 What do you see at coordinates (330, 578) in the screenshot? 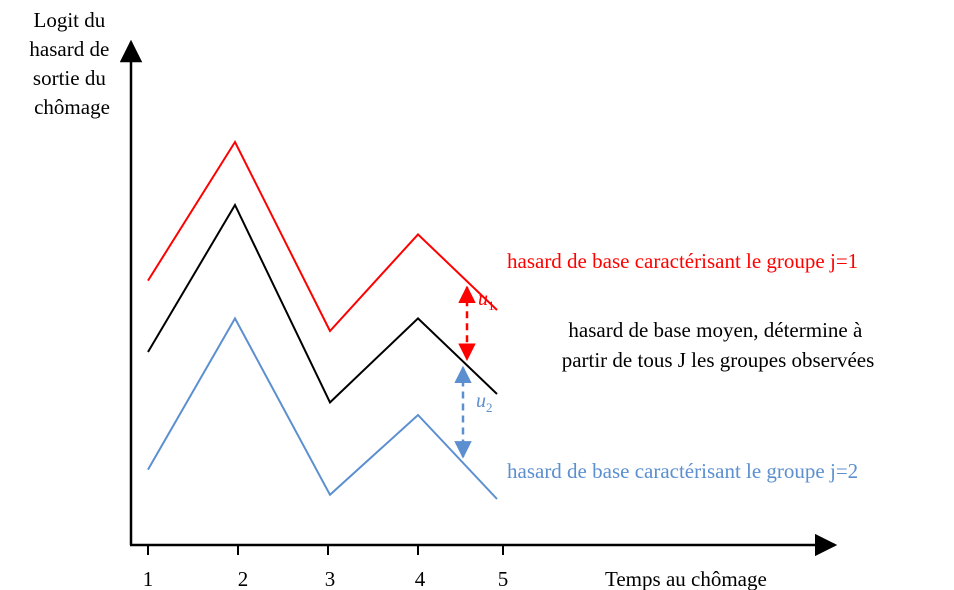
I see `x-tick-label-3: 3` at bounding box center [330, 578].